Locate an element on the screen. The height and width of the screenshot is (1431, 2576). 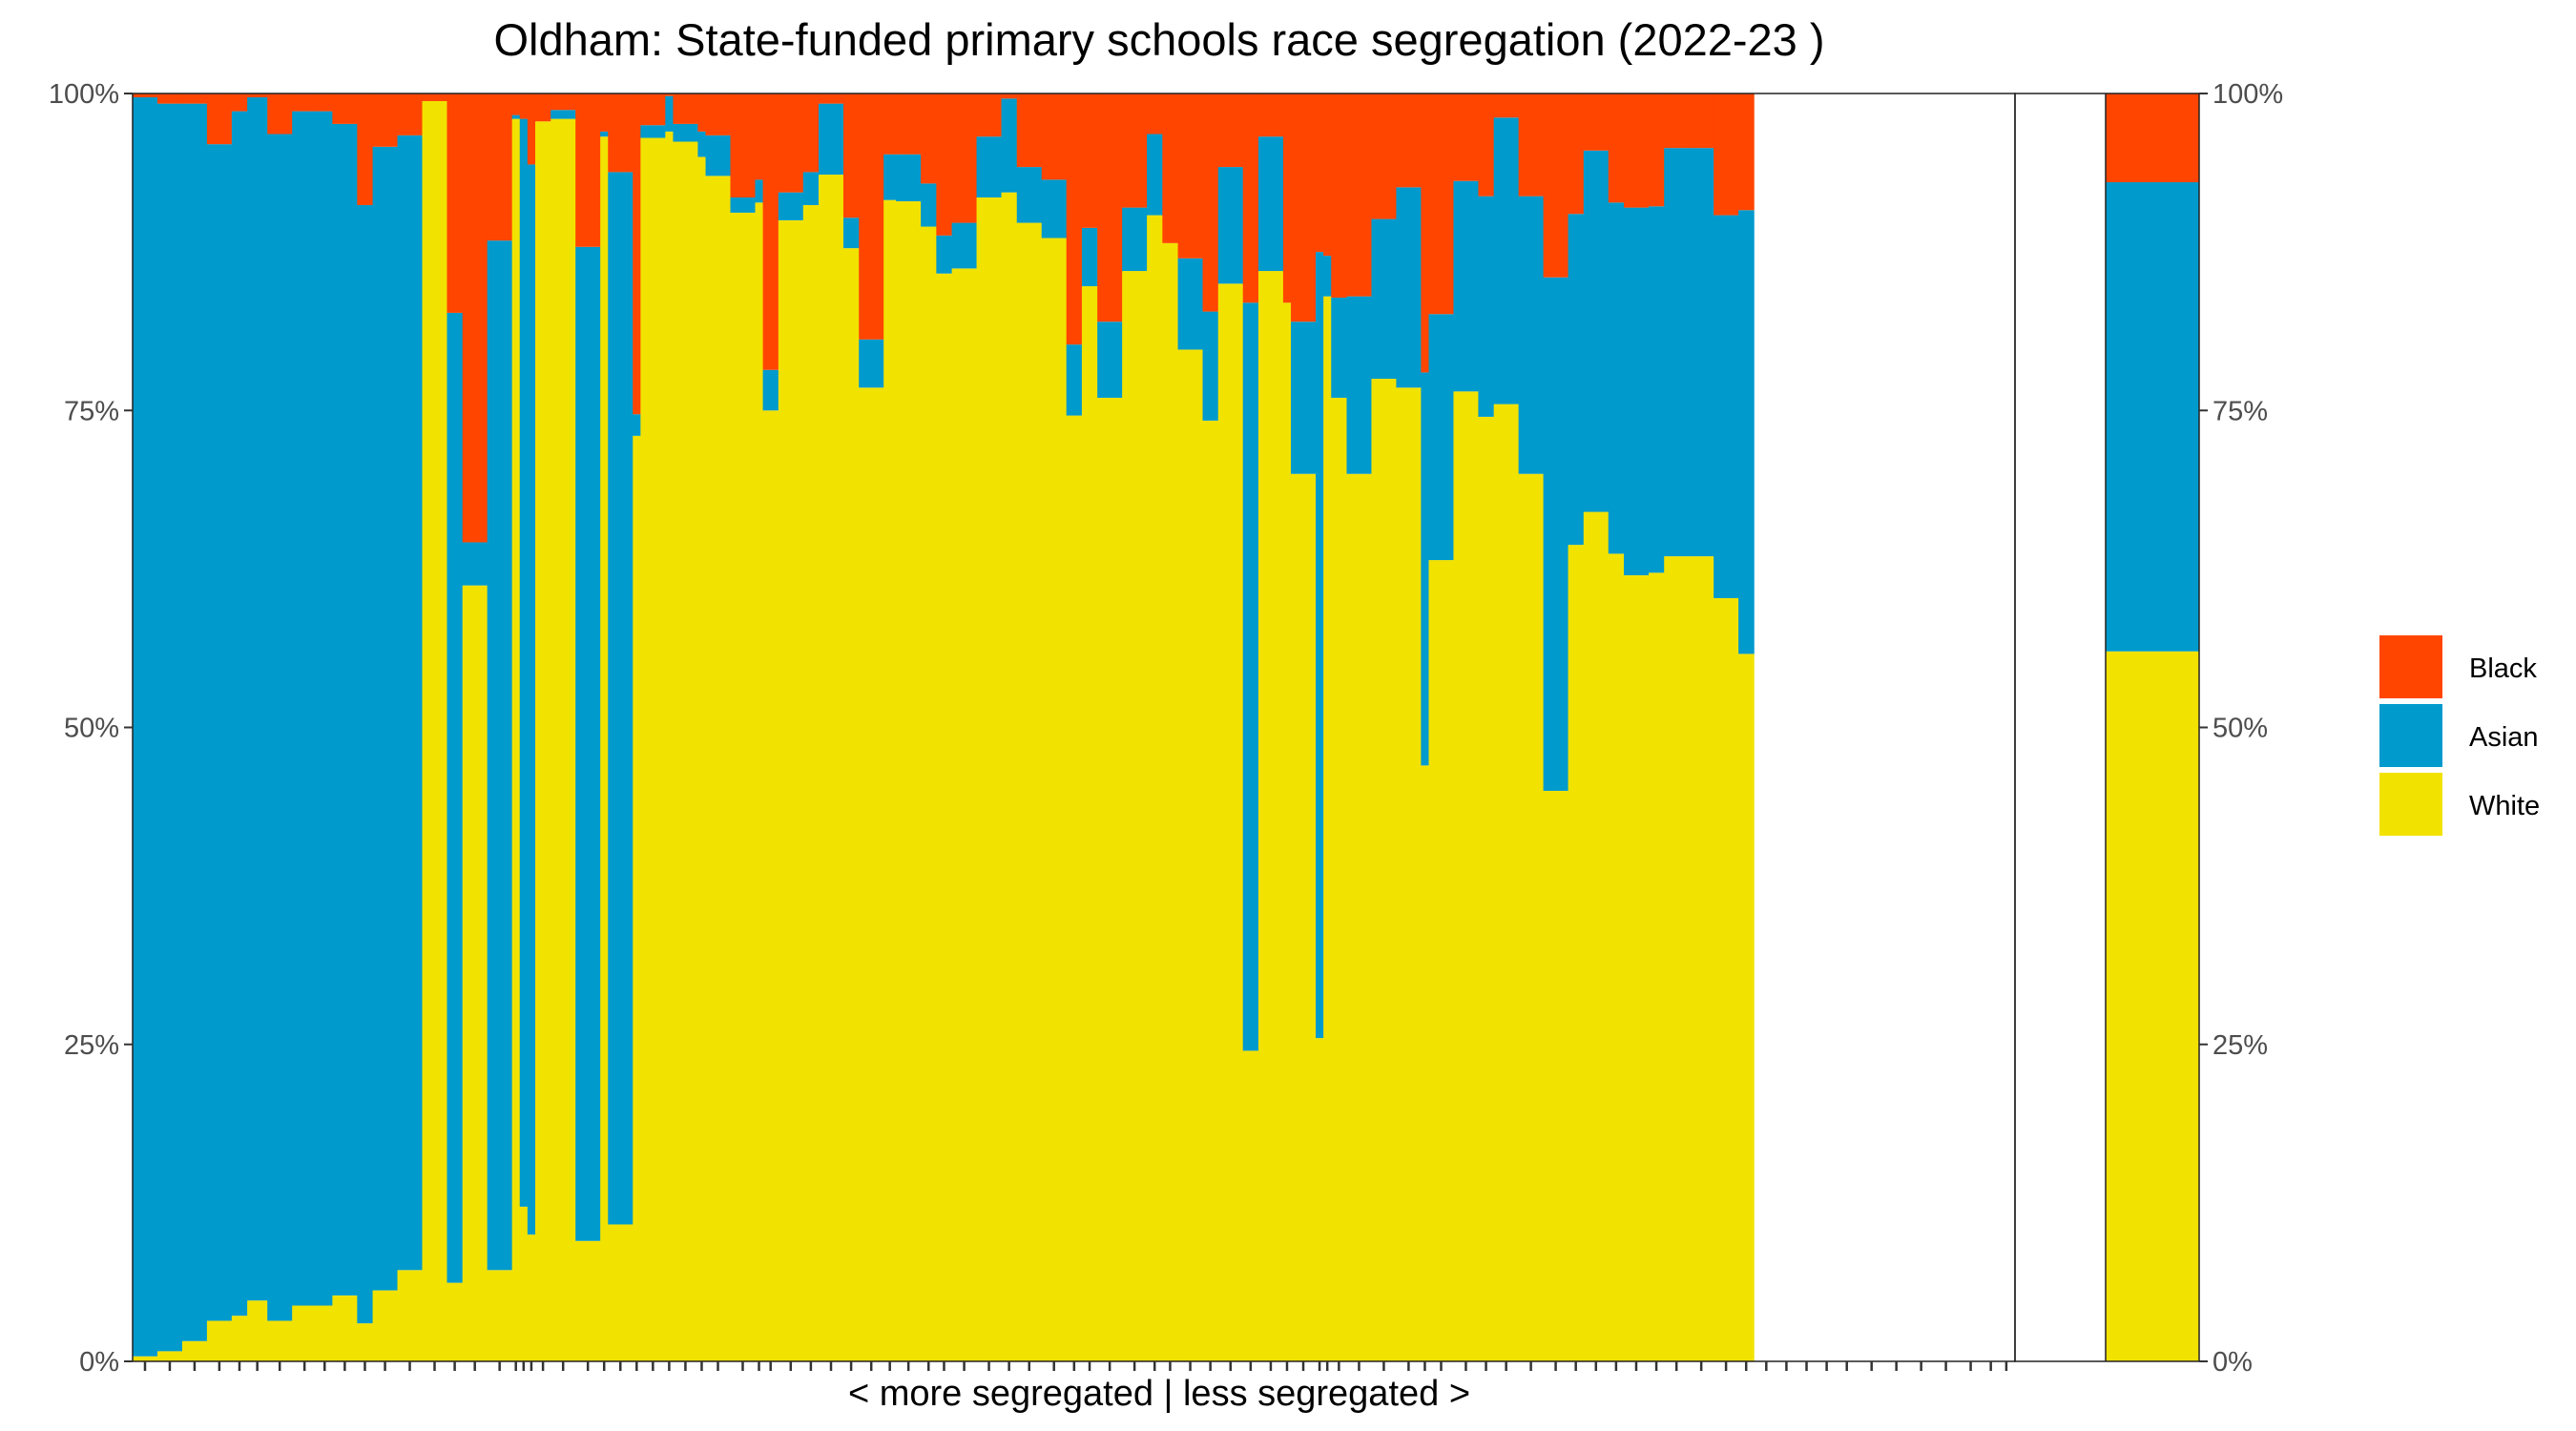
overall-bar-white is located at coordinates (2152, 1006).